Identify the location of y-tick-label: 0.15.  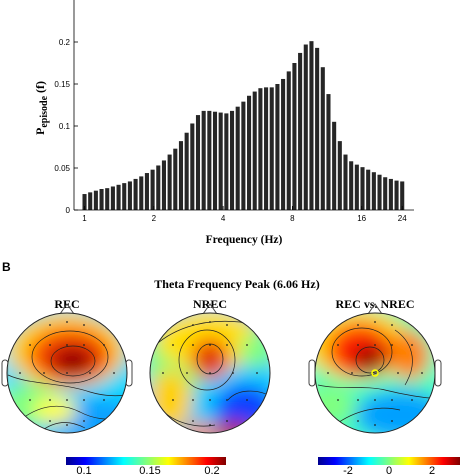
(62, 84).